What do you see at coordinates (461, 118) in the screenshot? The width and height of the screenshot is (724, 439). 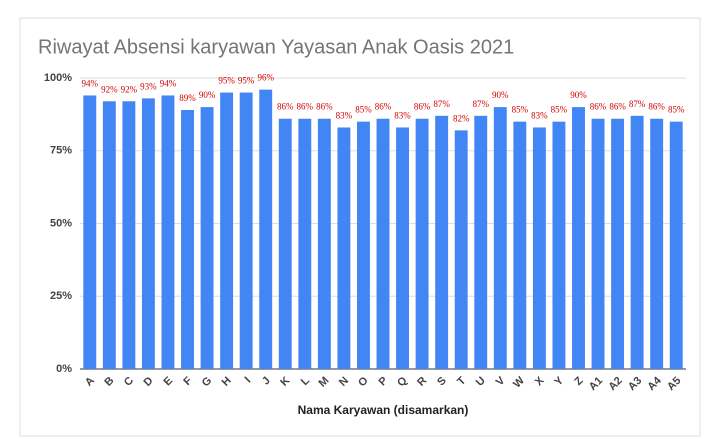 I see `value-label: 82%` at bounding box center [461, 118].